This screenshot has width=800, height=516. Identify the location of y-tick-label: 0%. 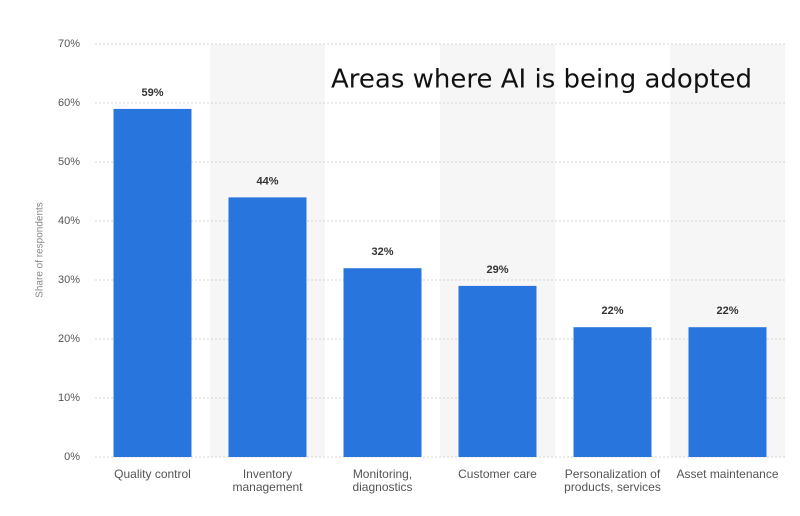
(72, 457).